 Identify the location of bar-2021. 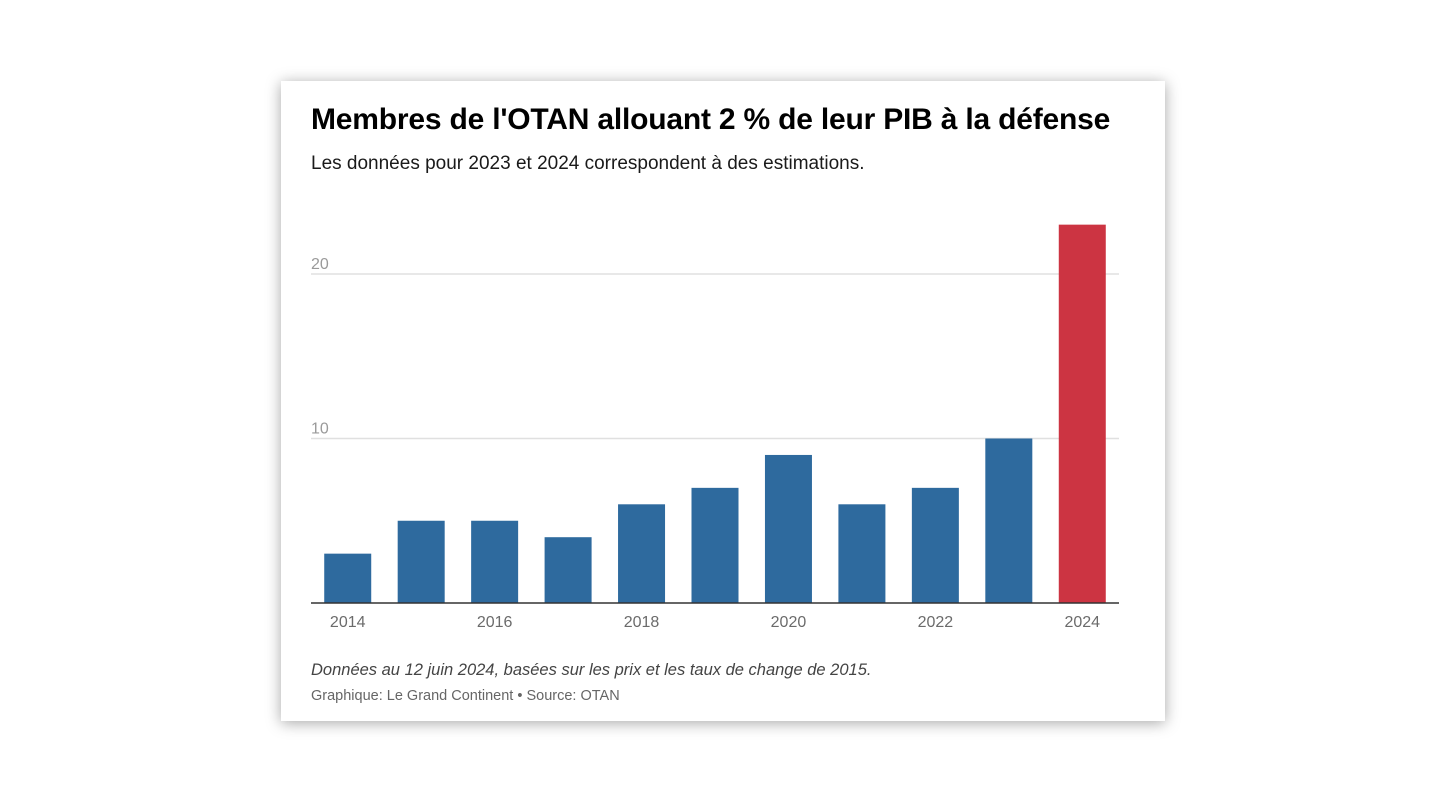
(862, 553).